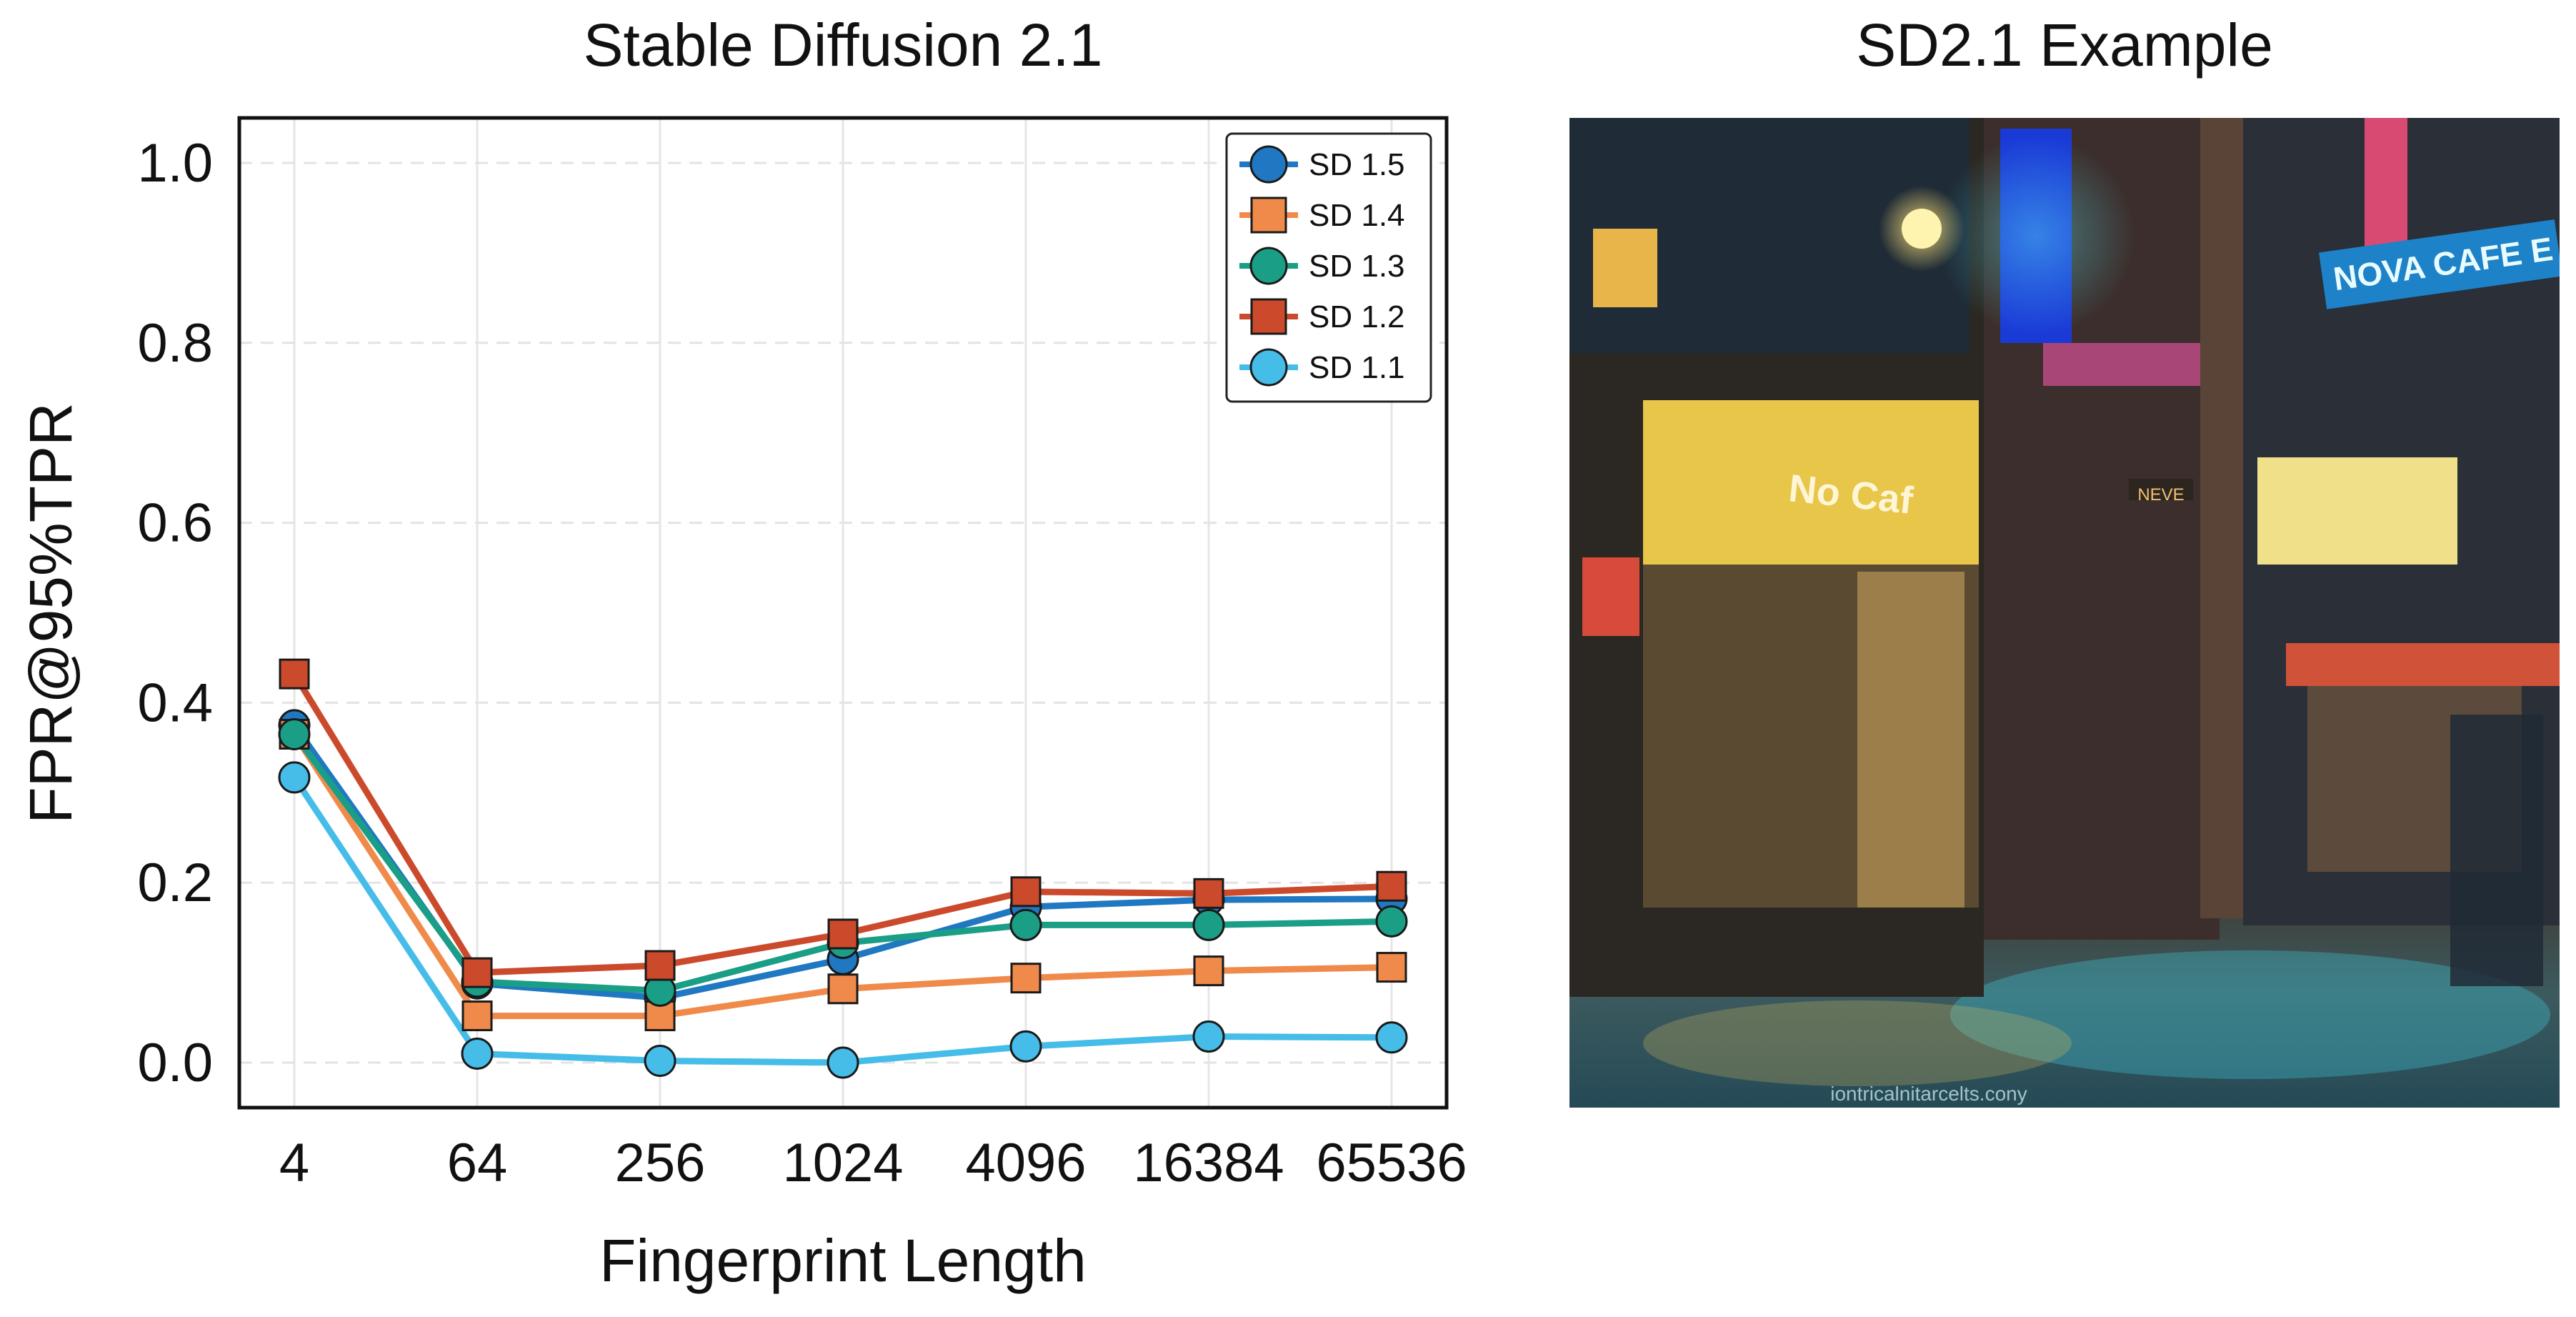  What do you see at coordinates (660, 1163) in the screenshot?
I see `x-tick-label: 256` at bounding box center [660, 1163].